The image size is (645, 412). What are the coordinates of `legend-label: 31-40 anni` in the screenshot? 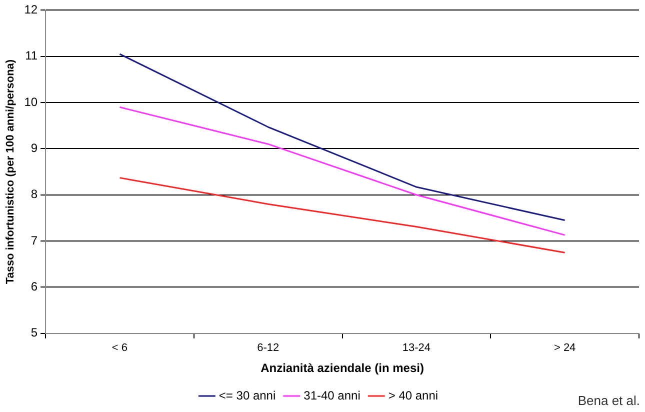 It's located at (332, 395).